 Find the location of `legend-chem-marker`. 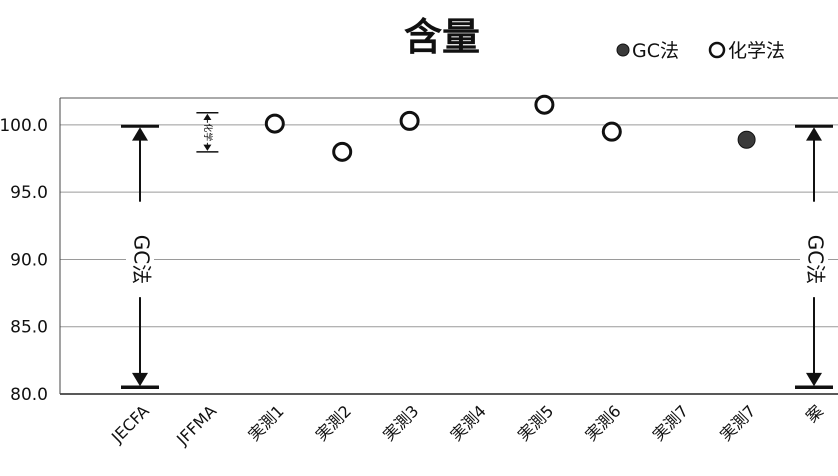

legend-chem-marker is located at coordinates (717, 50).